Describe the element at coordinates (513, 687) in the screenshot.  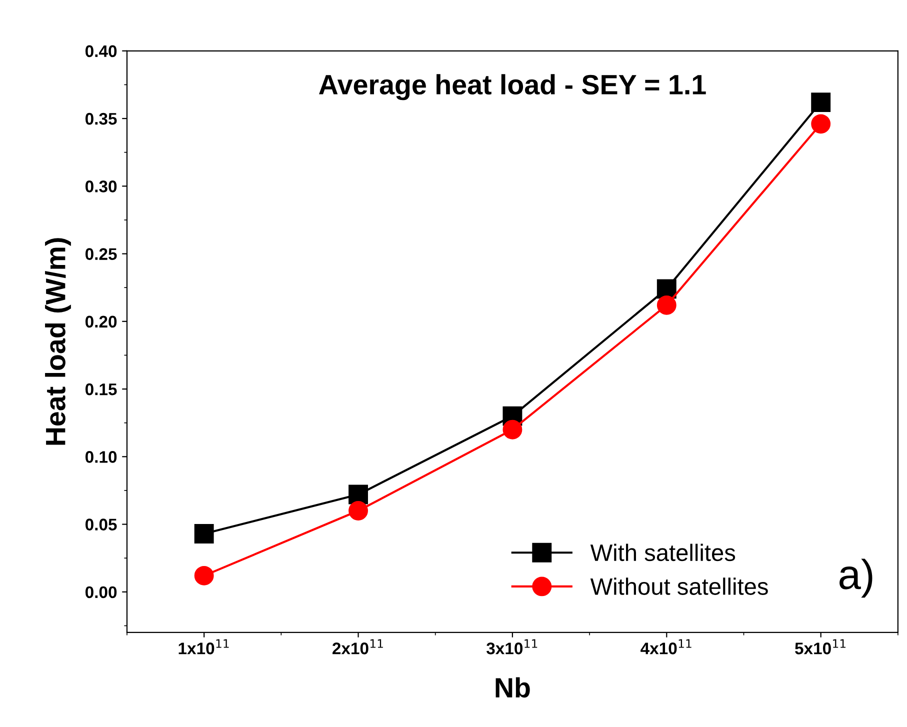
I see `x-axis-title: Nb` at that location.